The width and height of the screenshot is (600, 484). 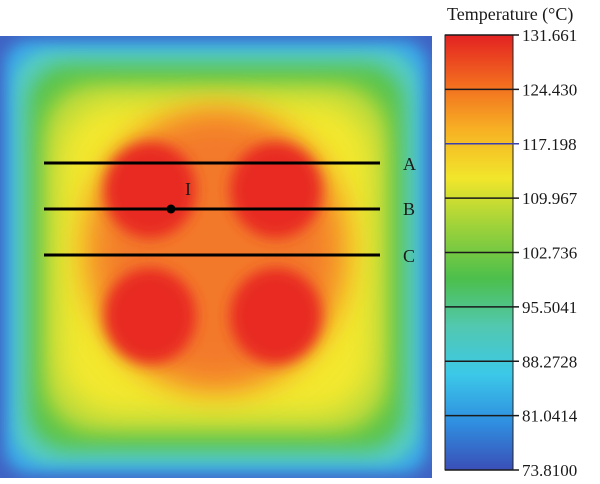 What do you see at coordinates (549, 89) in the screenshot?
I see `colorbar-tick-label: 124.430` at bounding box center [549, 89].